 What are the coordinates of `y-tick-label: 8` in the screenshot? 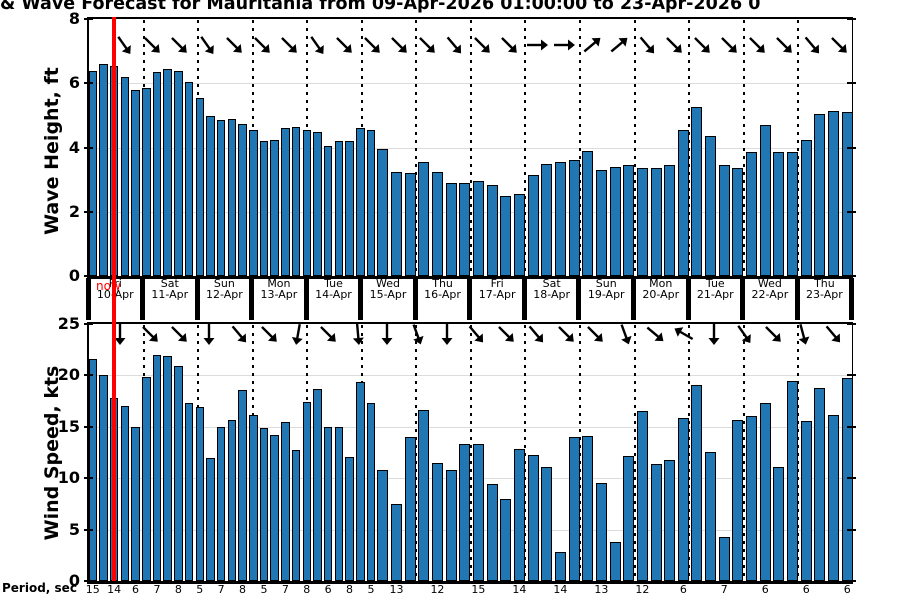 It's located at (74, 19).